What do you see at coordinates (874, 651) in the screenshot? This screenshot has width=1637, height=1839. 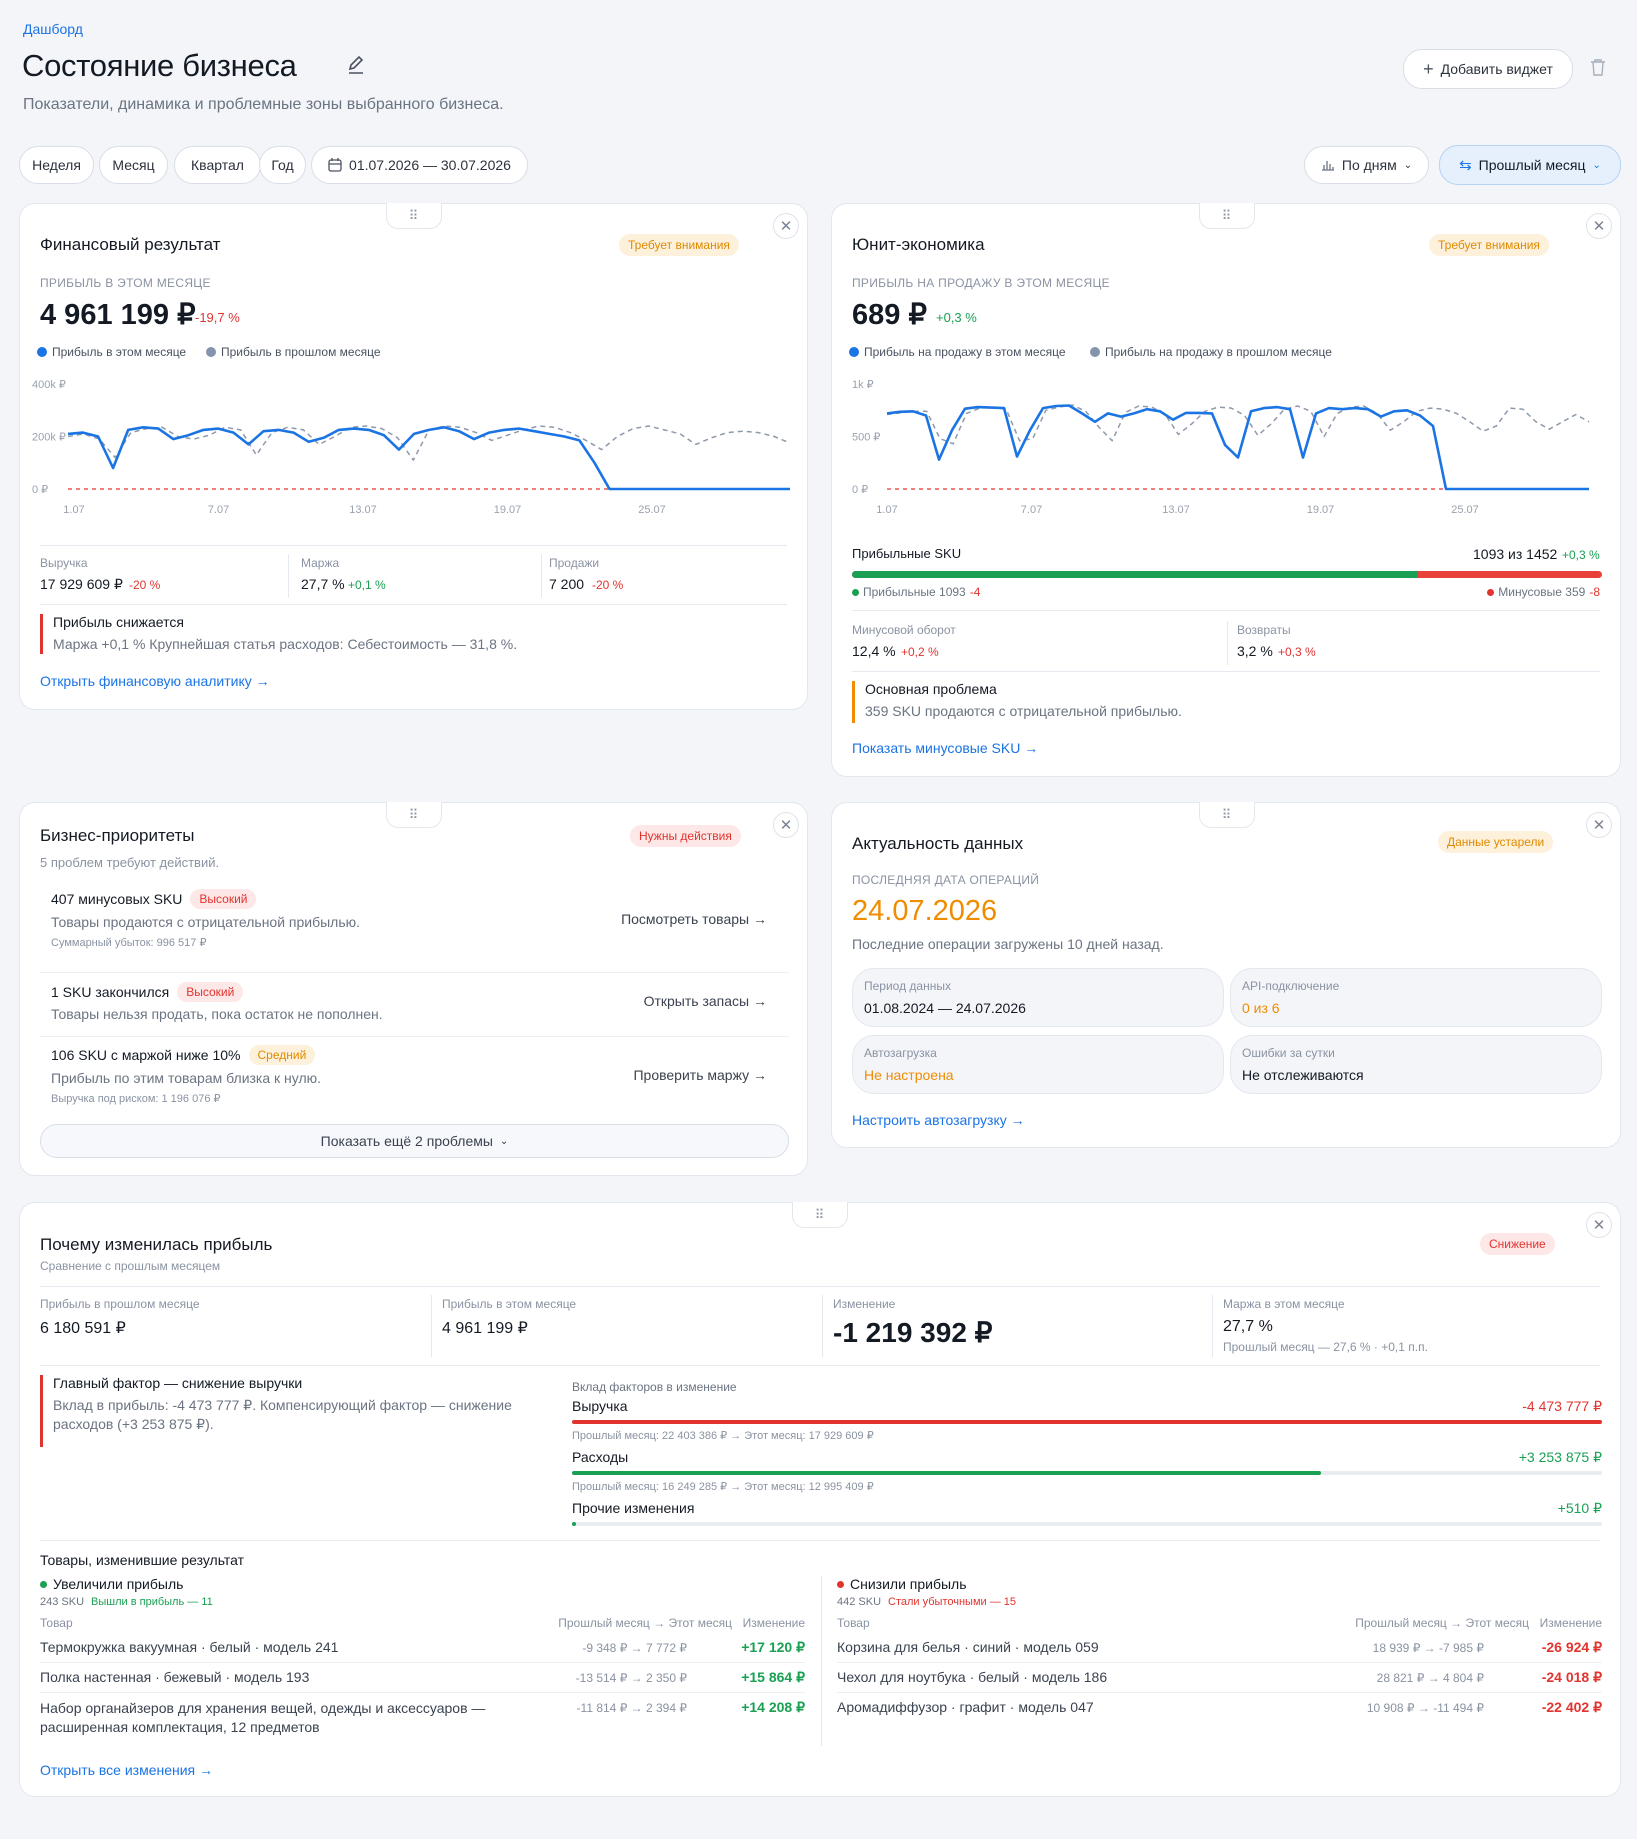 I see `kpi-value: 12,4 %` at bounding box center [874, 651].